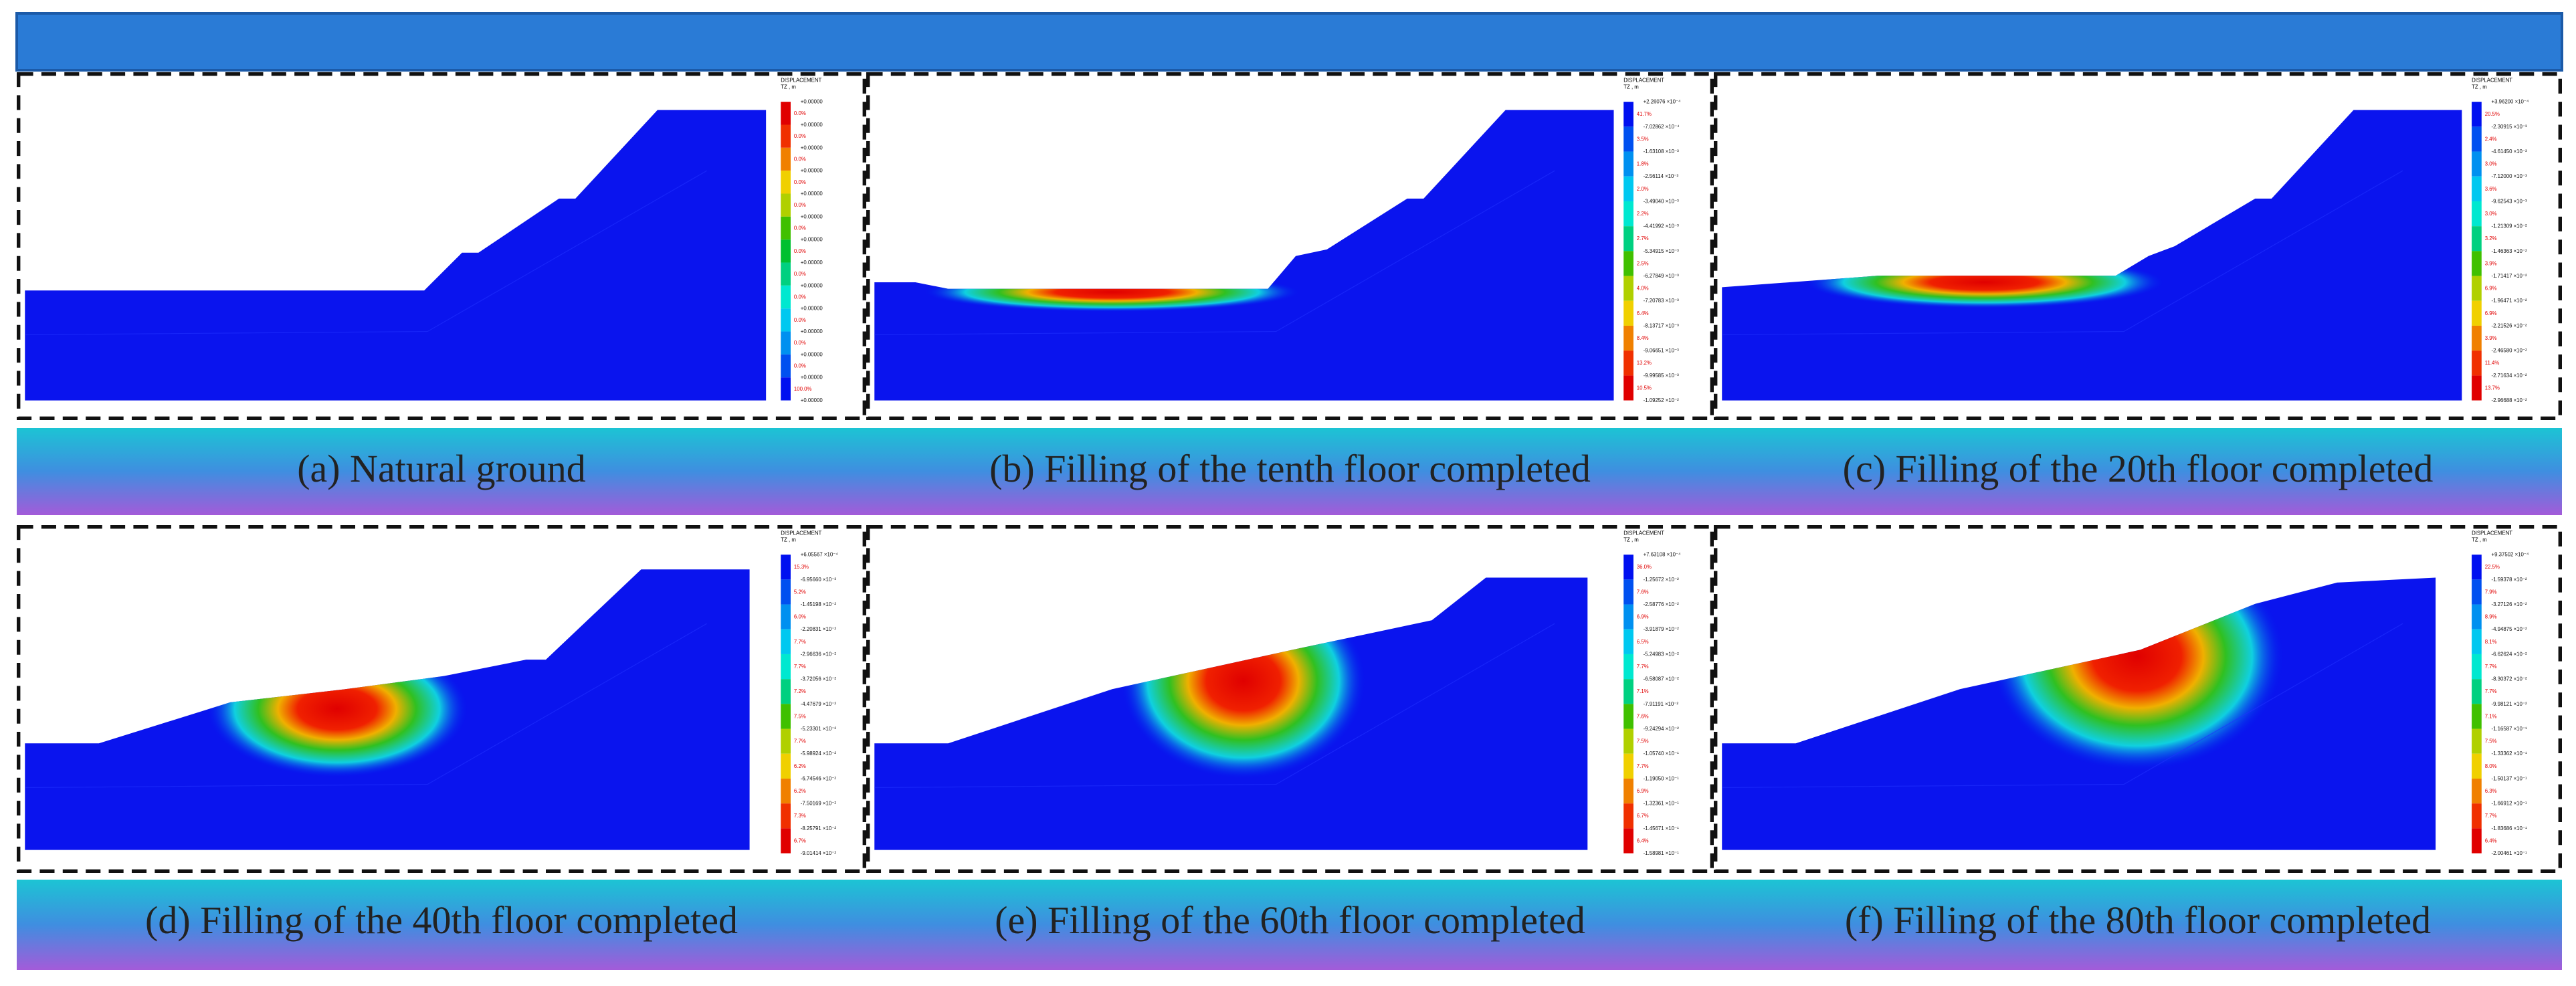  I want to click on legend-value: -2.96636 ×10⁻², so click(819, 654).